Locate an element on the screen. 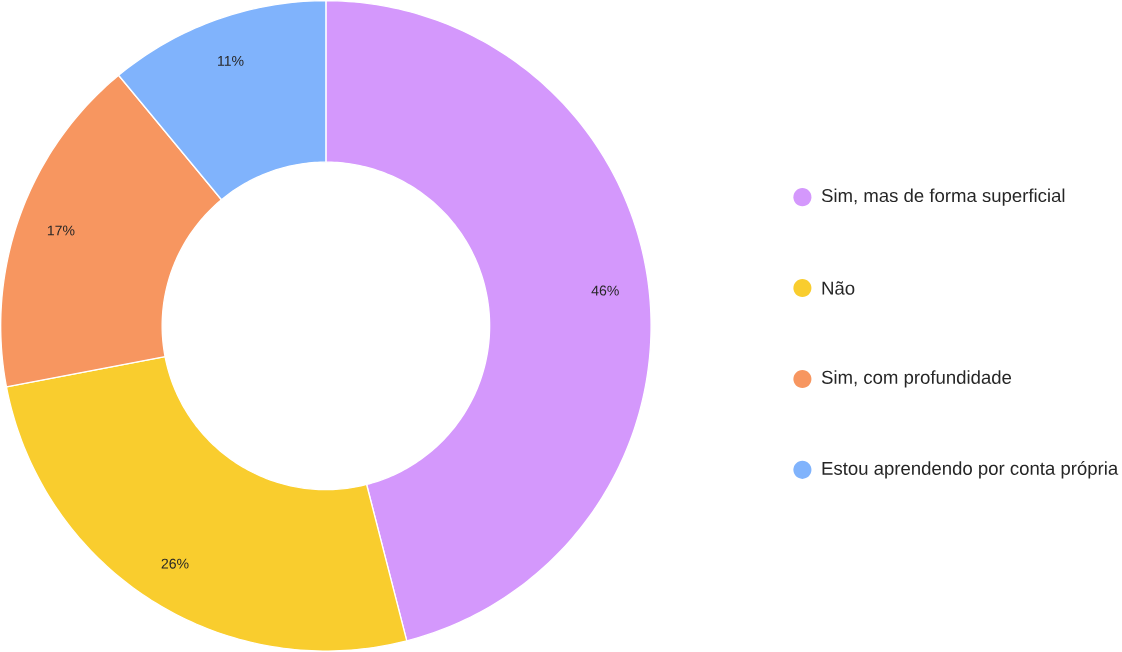  data-label: 46% is located at coordinates (605, 290).